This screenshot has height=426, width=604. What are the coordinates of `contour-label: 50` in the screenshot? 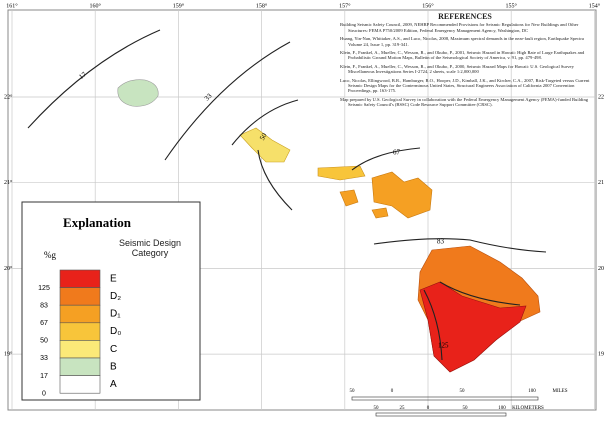 It's located at (263, 136).